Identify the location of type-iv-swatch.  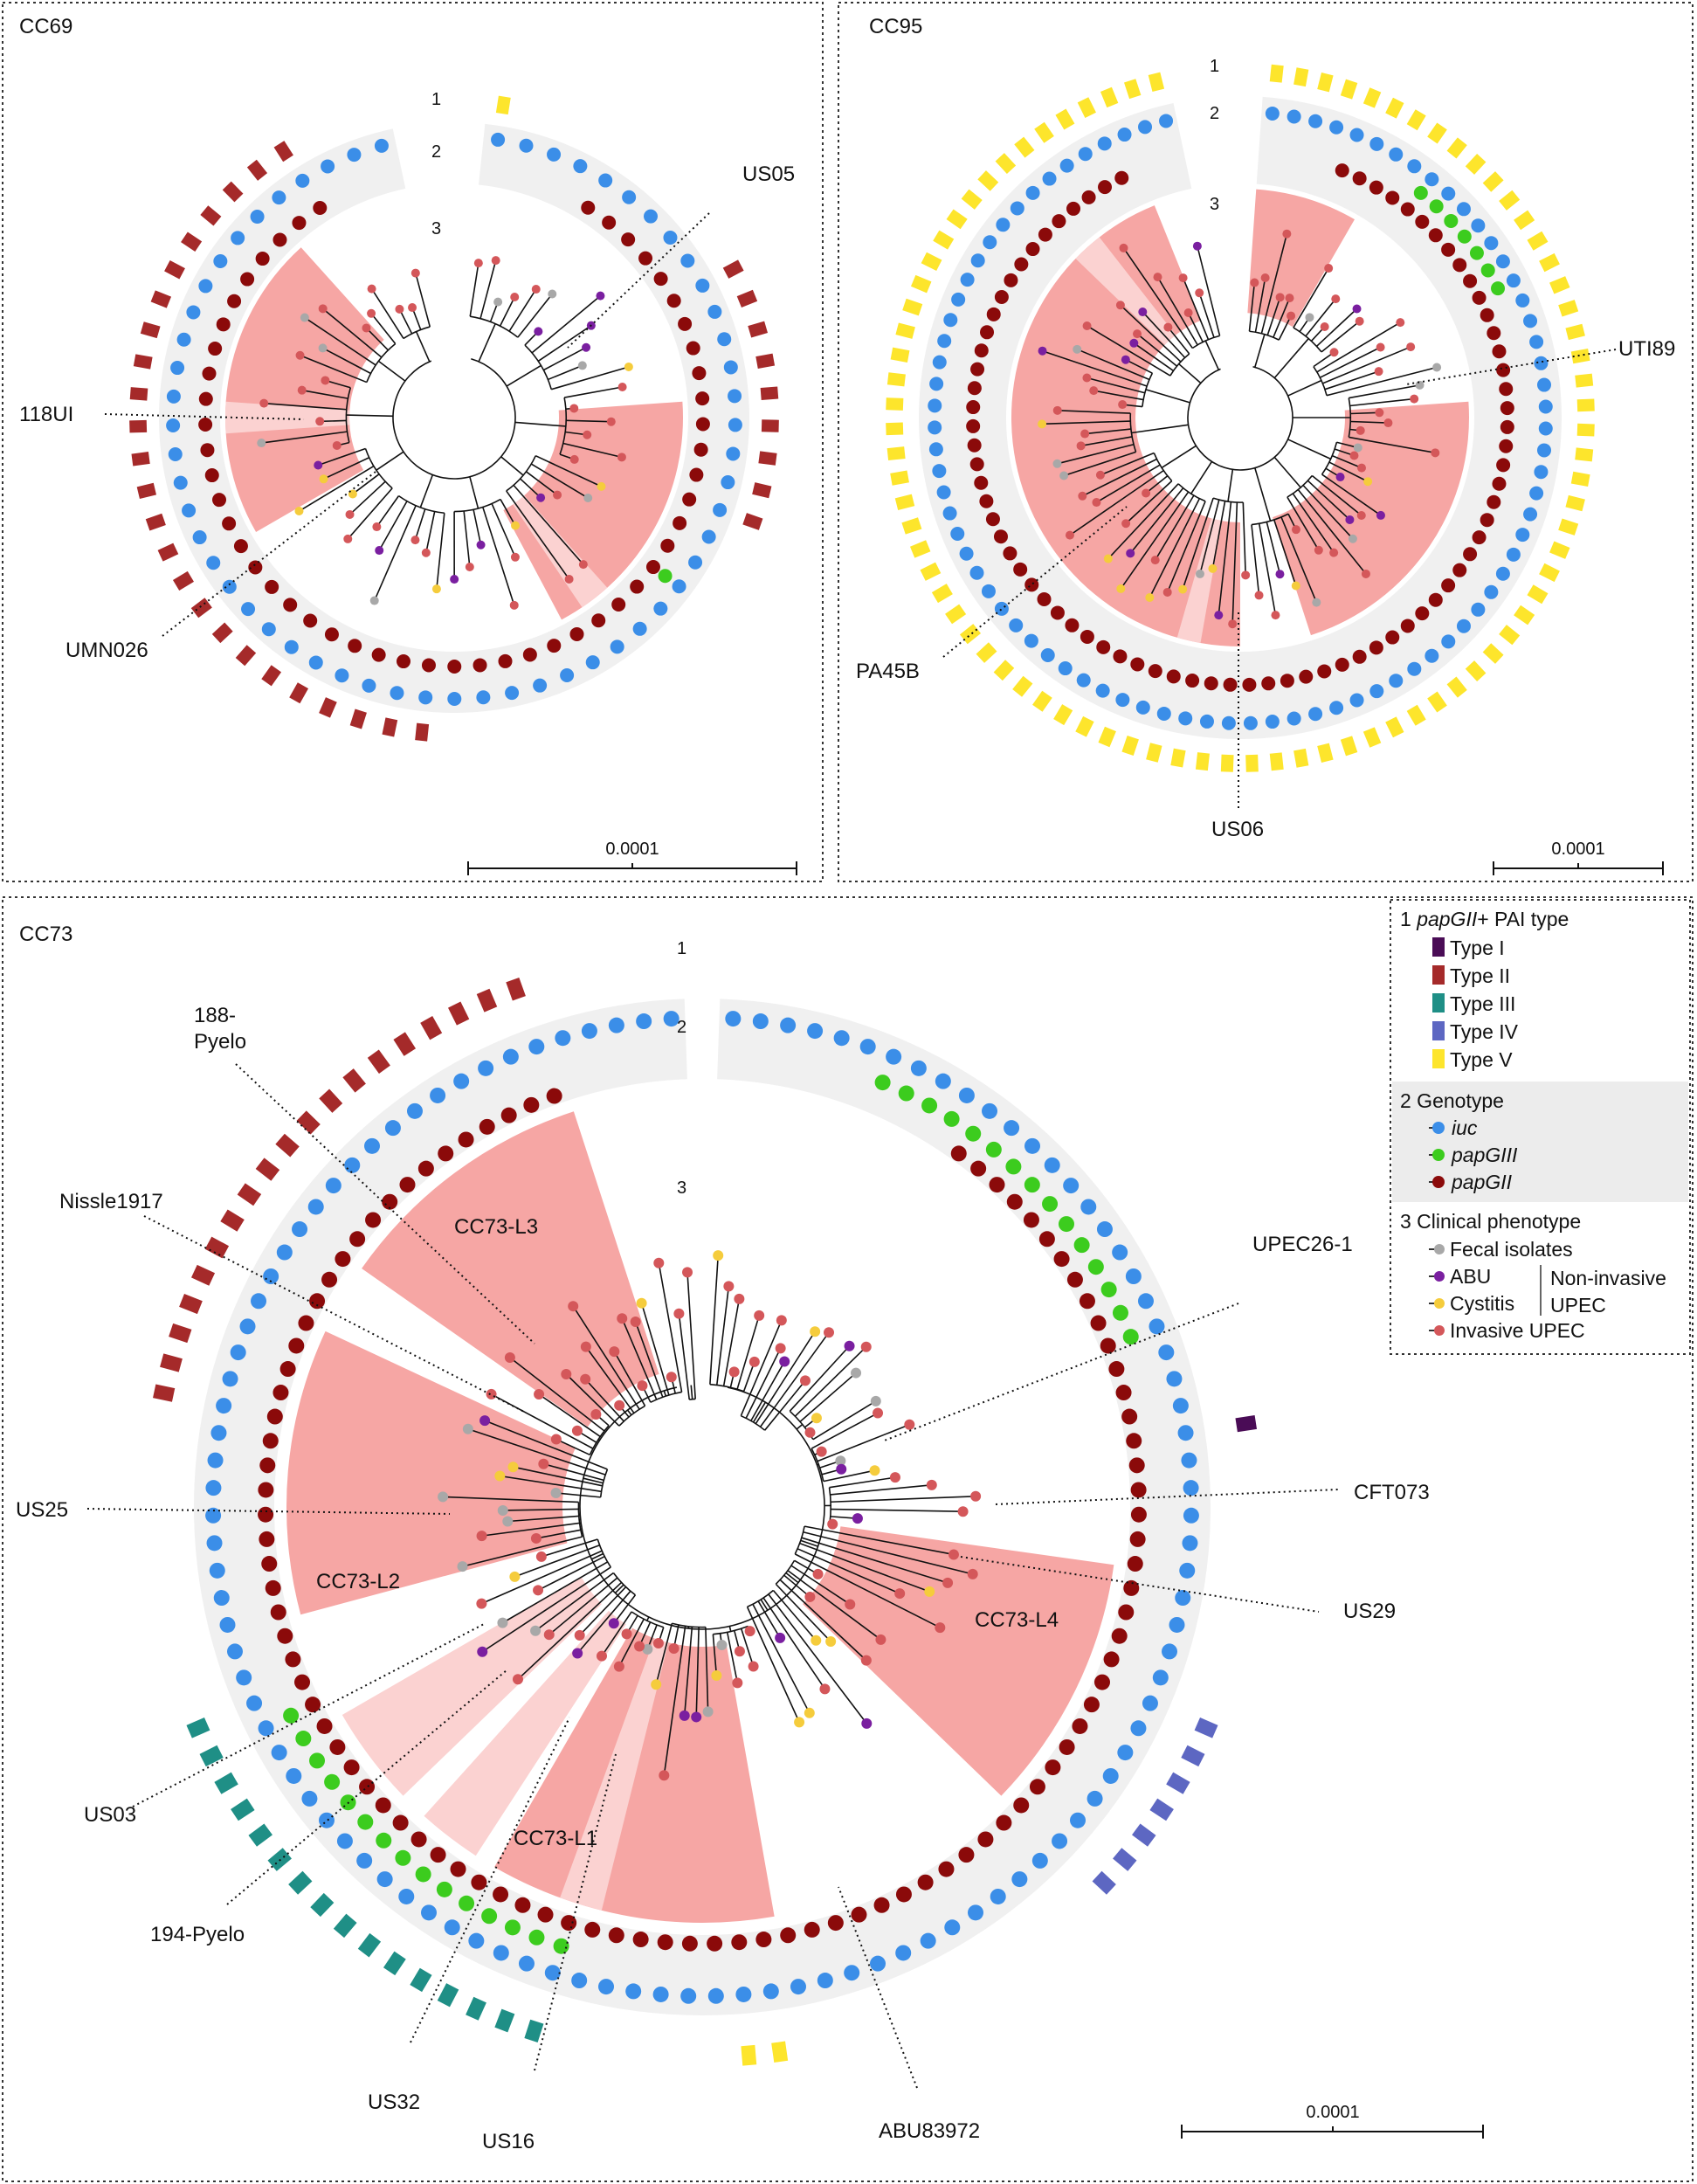
(1438, 1030).